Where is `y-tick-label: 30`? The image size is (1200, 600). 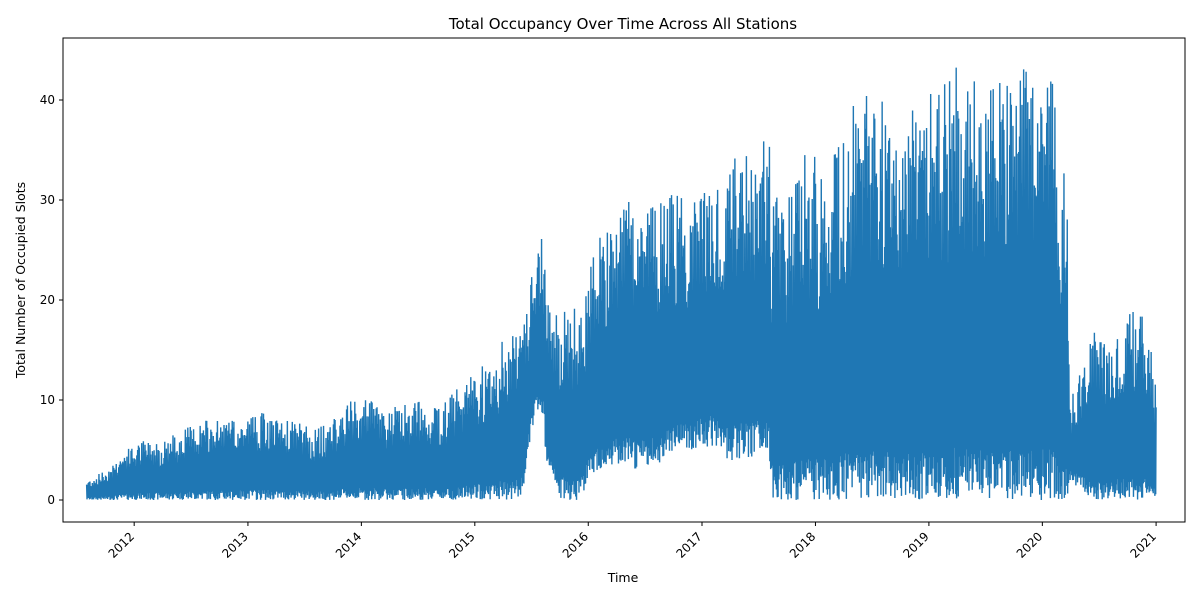 y-tick-label: 30 is located at coordinates (47, 200).